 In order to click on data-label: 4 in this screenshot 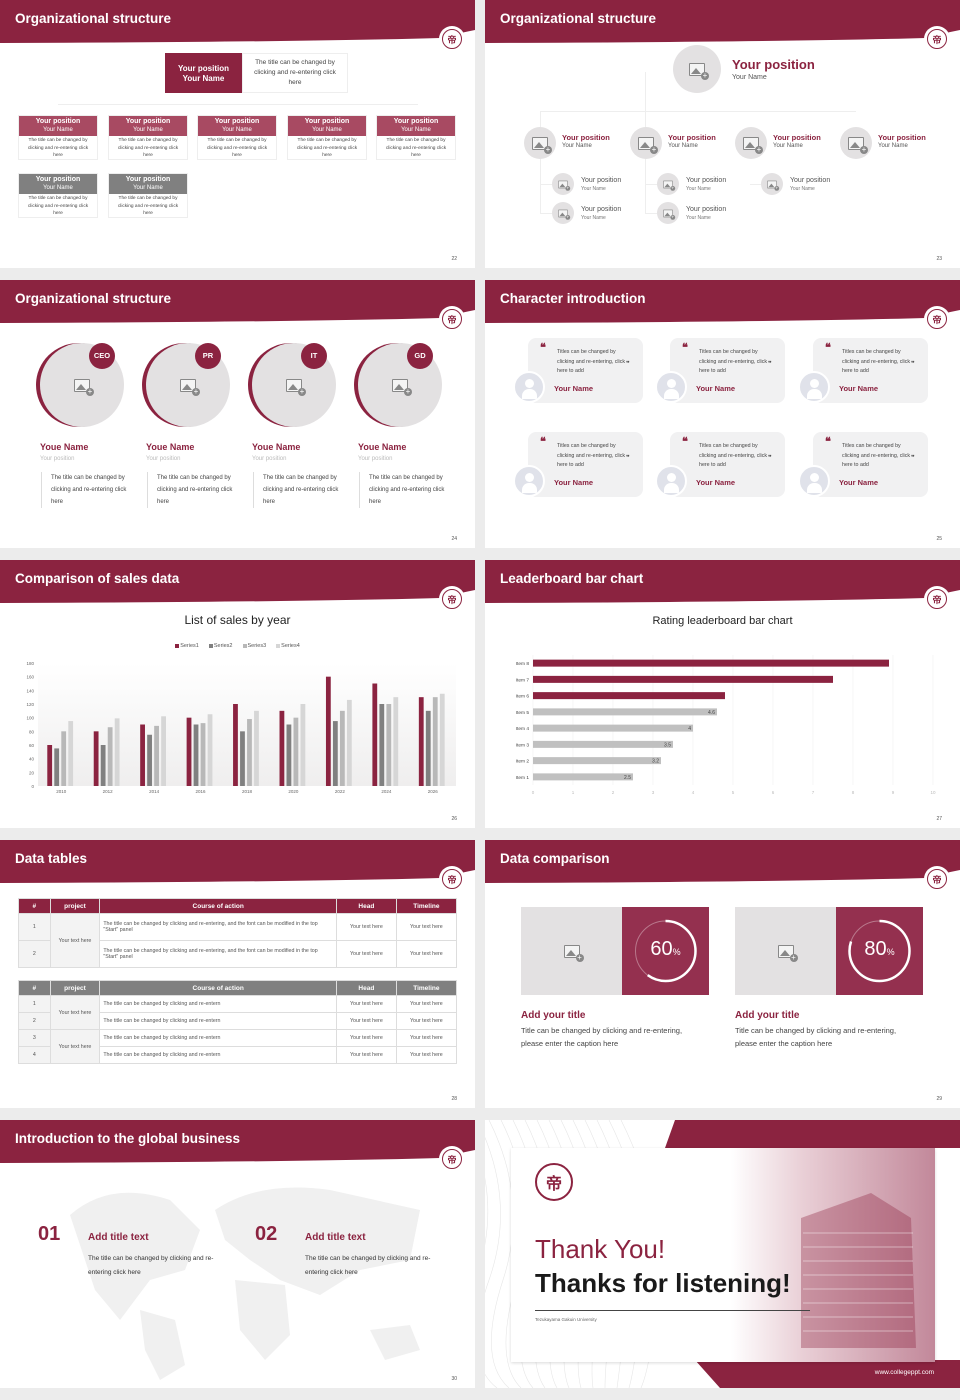, I will do `click(689, 729)`.